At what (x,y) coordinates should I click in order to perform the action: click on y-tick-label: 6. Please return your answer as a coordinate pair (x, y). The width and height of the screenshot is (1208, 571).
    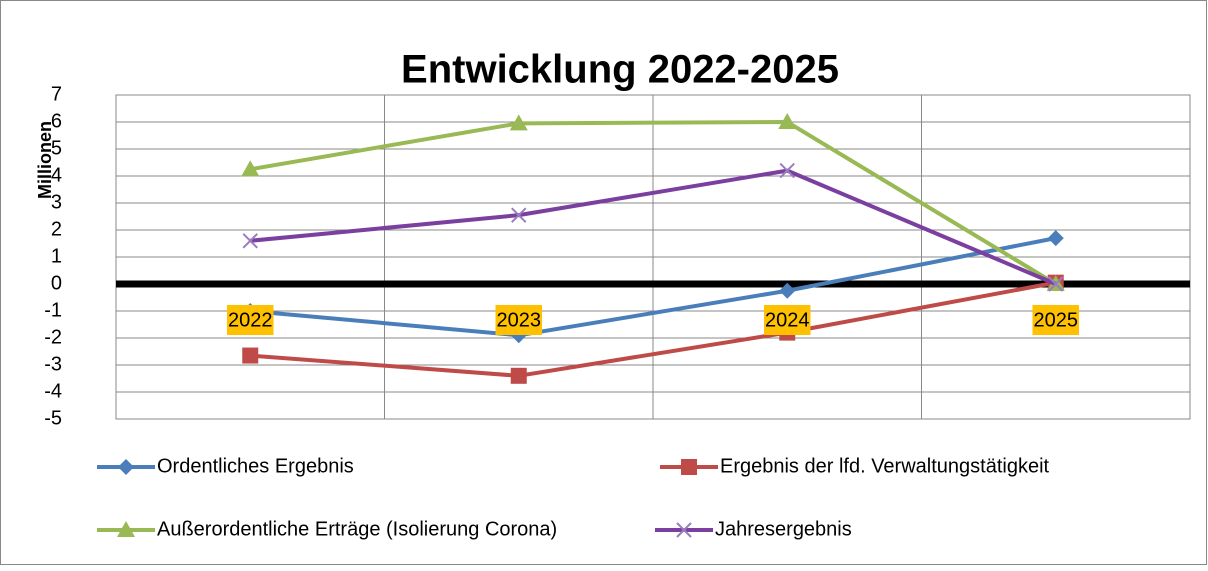
    Looking at the image, I should click on (56, 121).